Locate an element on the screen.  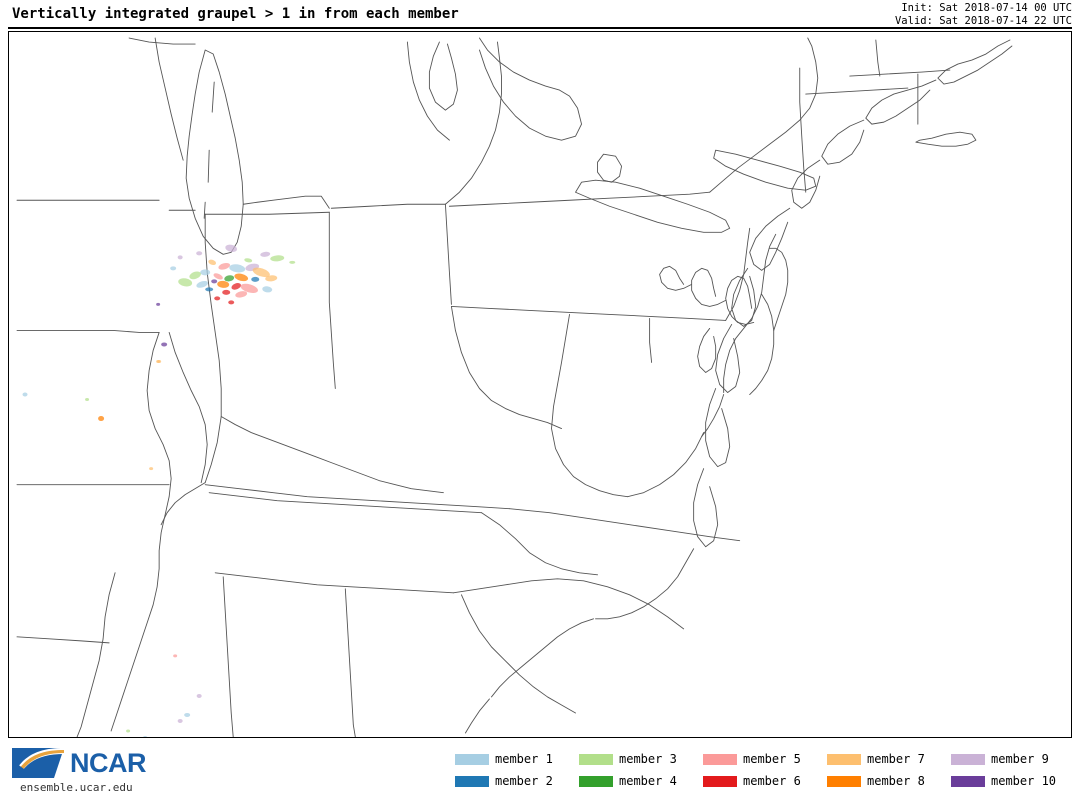
valid-time-label: Valid: Sat 2018-07-14 22 UTC is located at coordinates (983, 20).